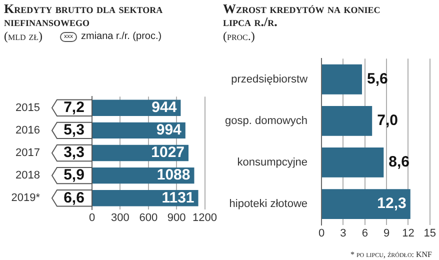  Describe the element at coordinates (205, 218) in the screenshot. I see `x-tick-label: 1200` at that location.